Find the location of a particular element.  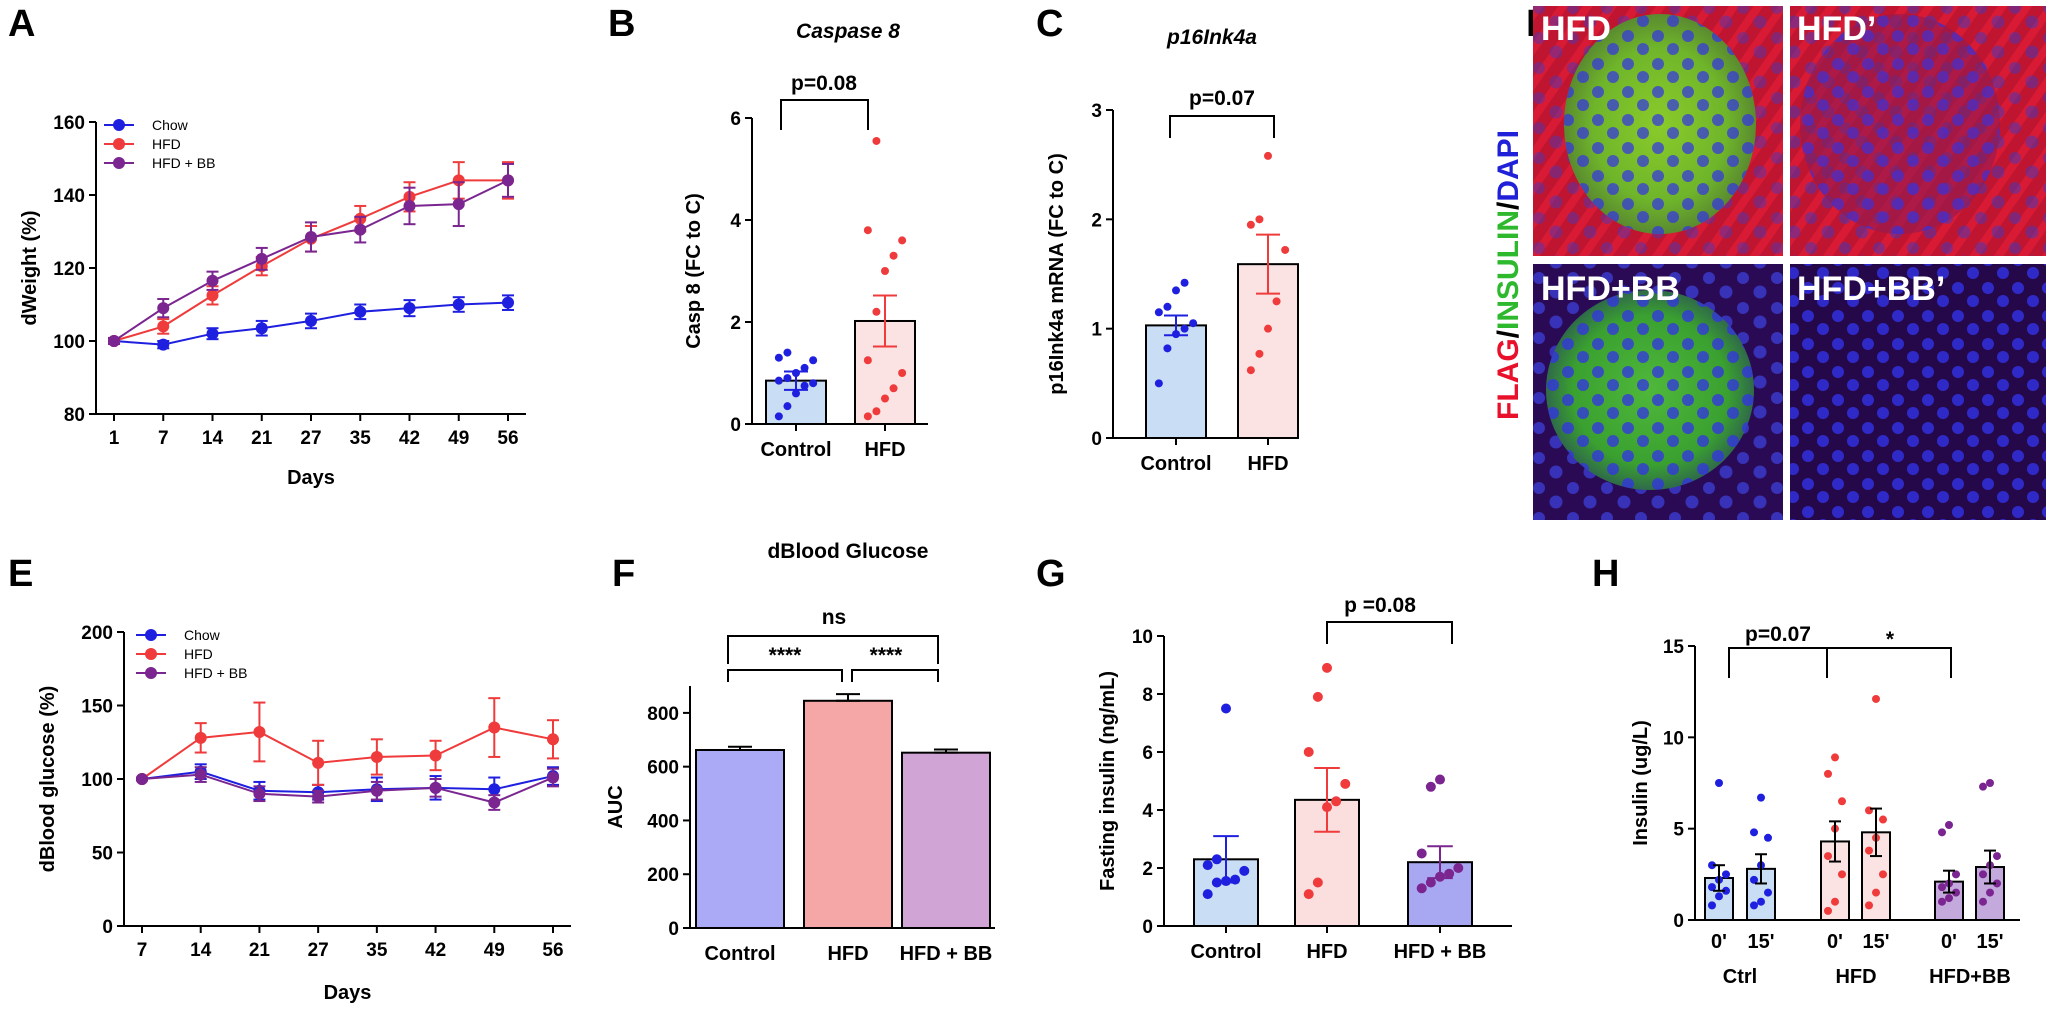

y-axis-title: AUC is located at coordinates (616, 806).